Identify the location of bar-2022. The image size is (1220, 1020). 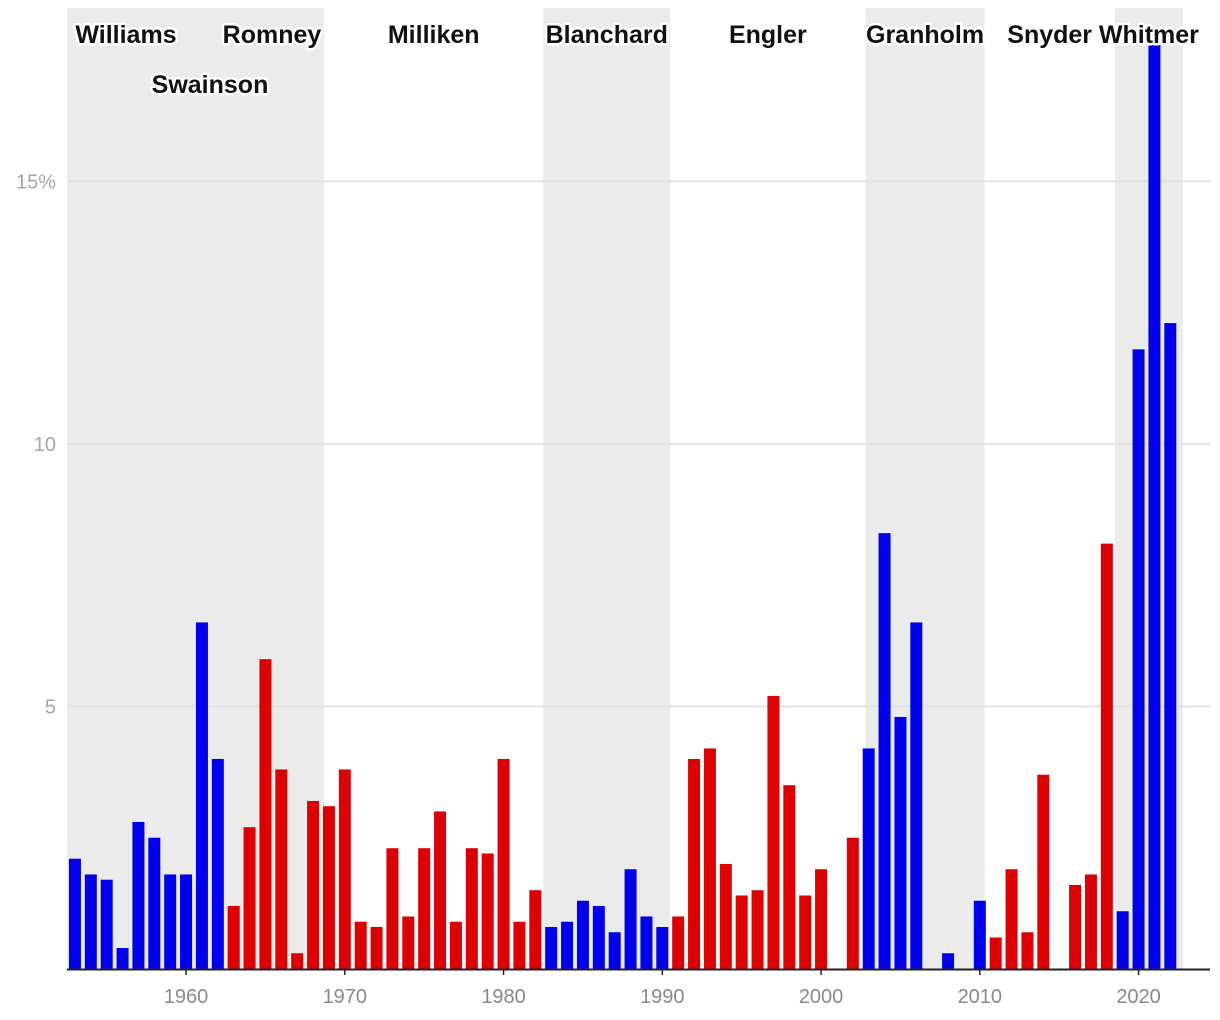
(1170, 646).